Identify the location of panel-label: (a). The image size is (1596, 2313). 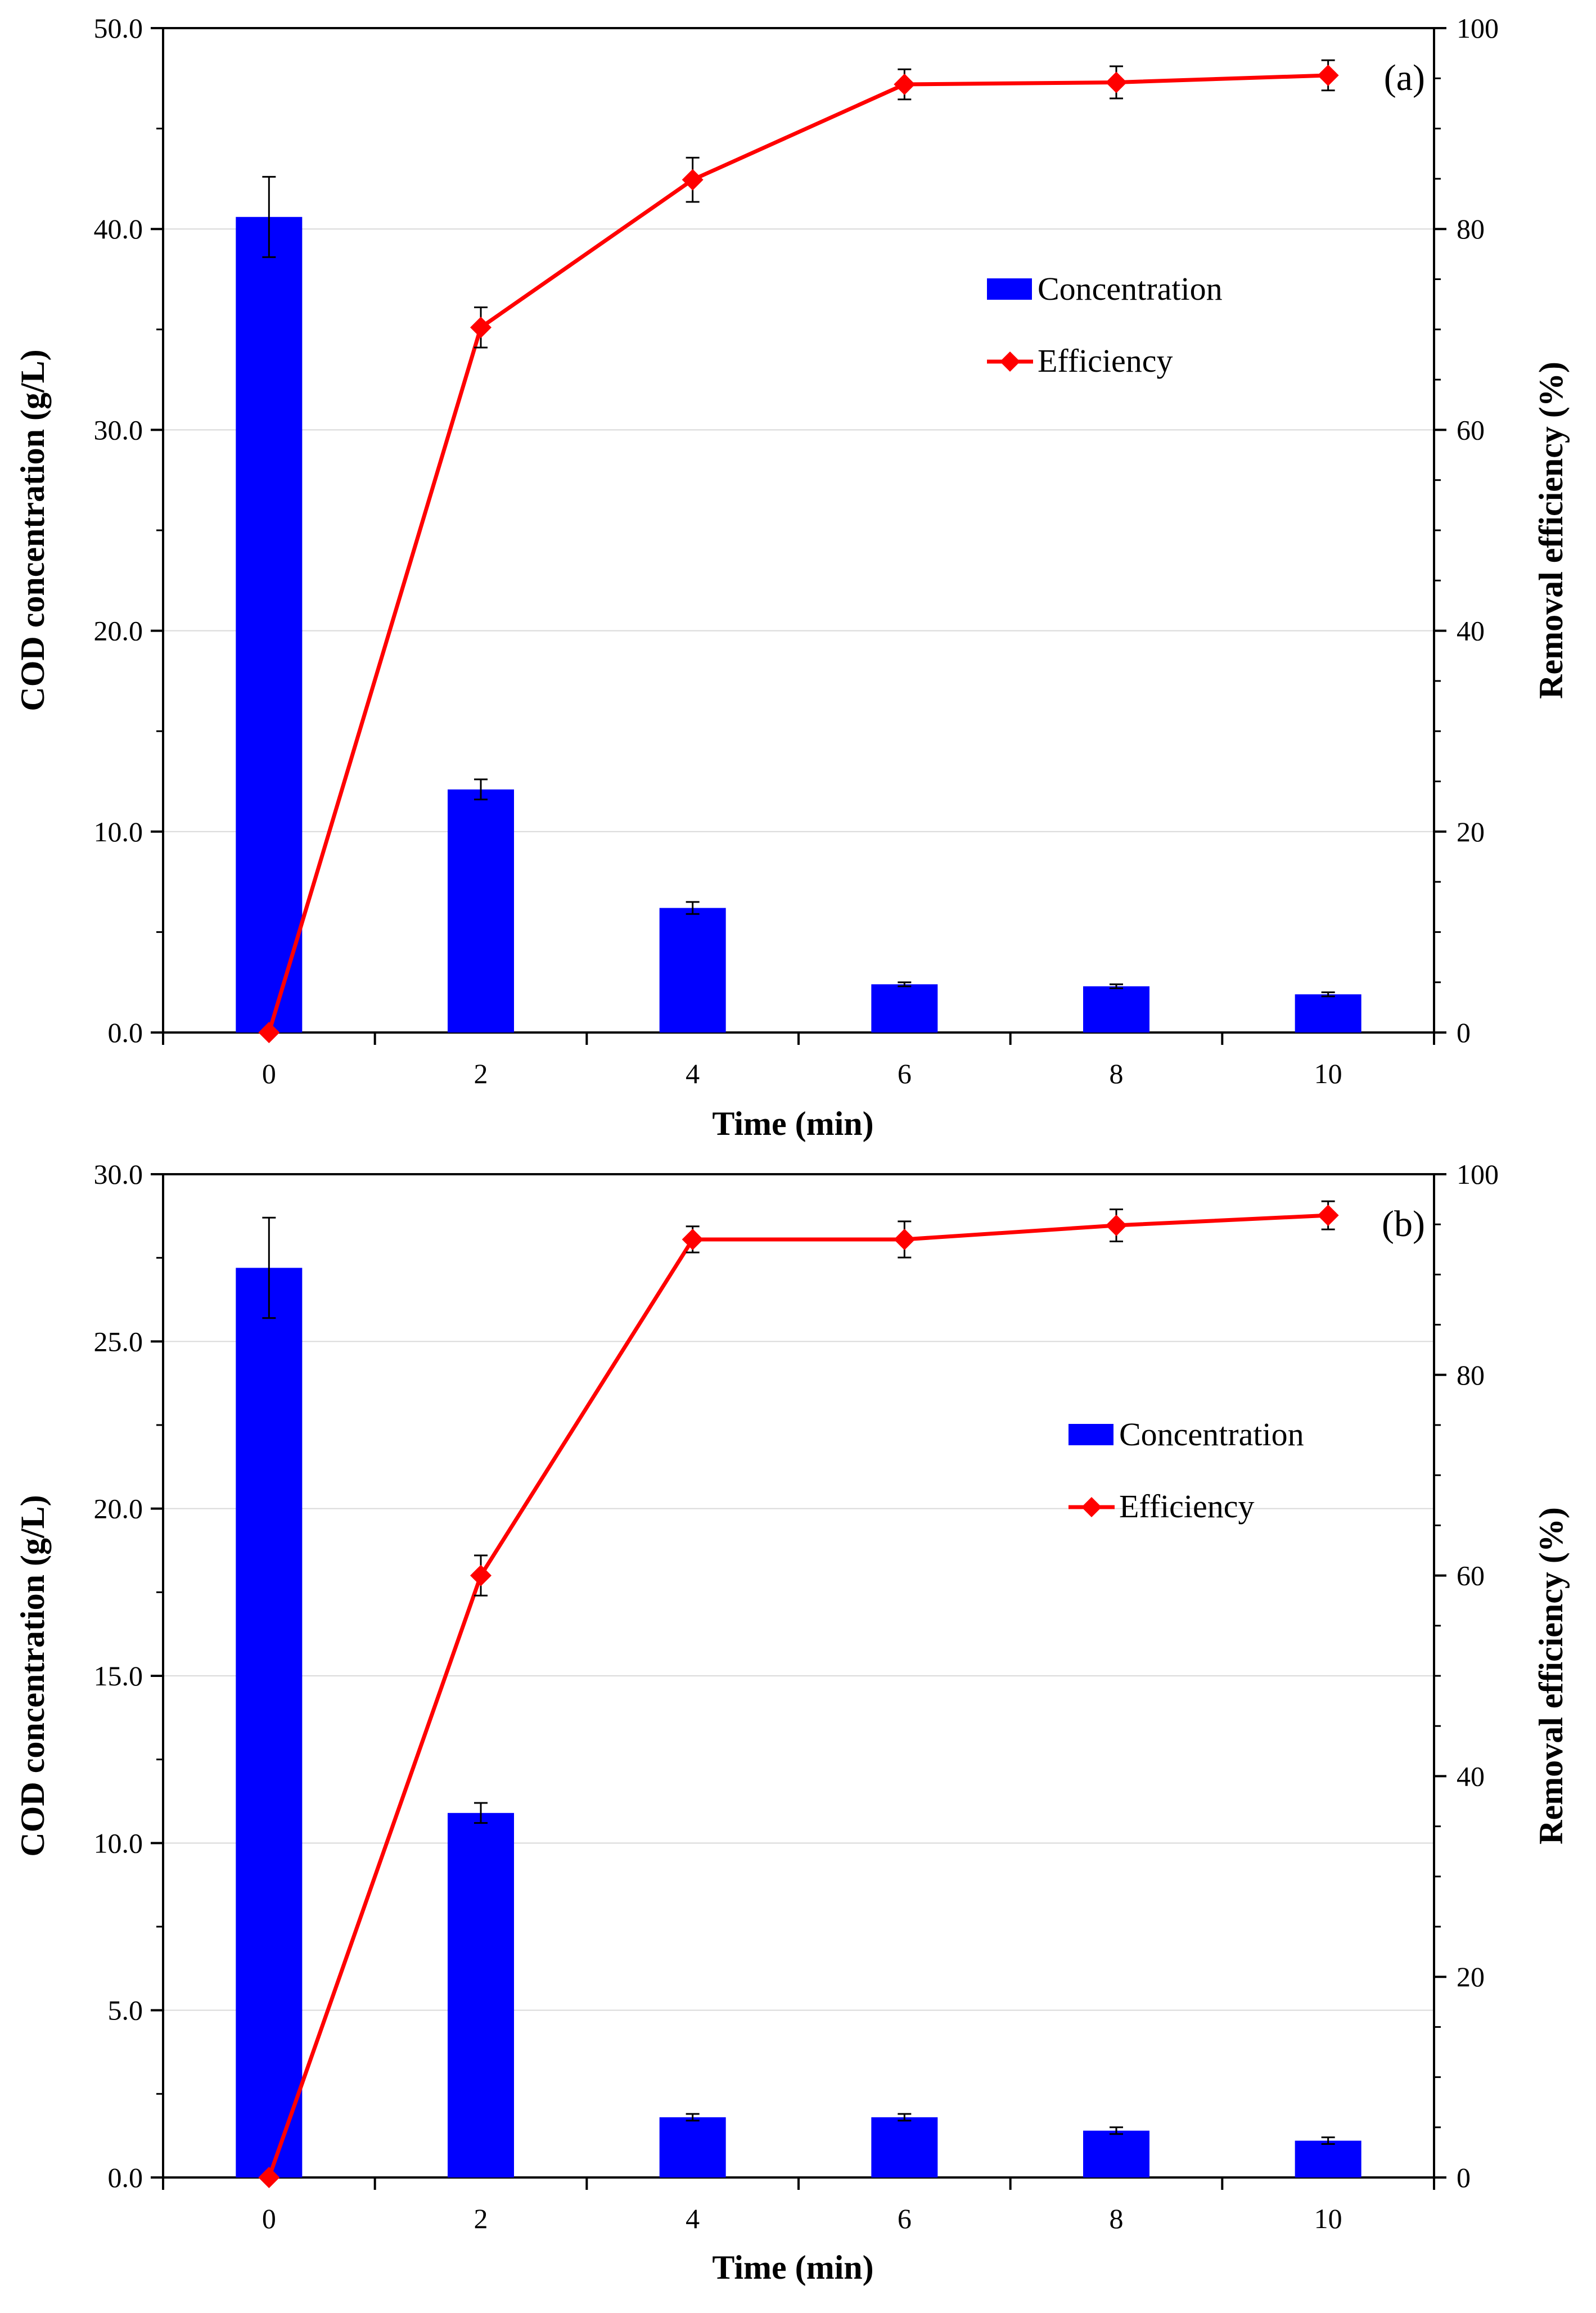
(1404, 77).